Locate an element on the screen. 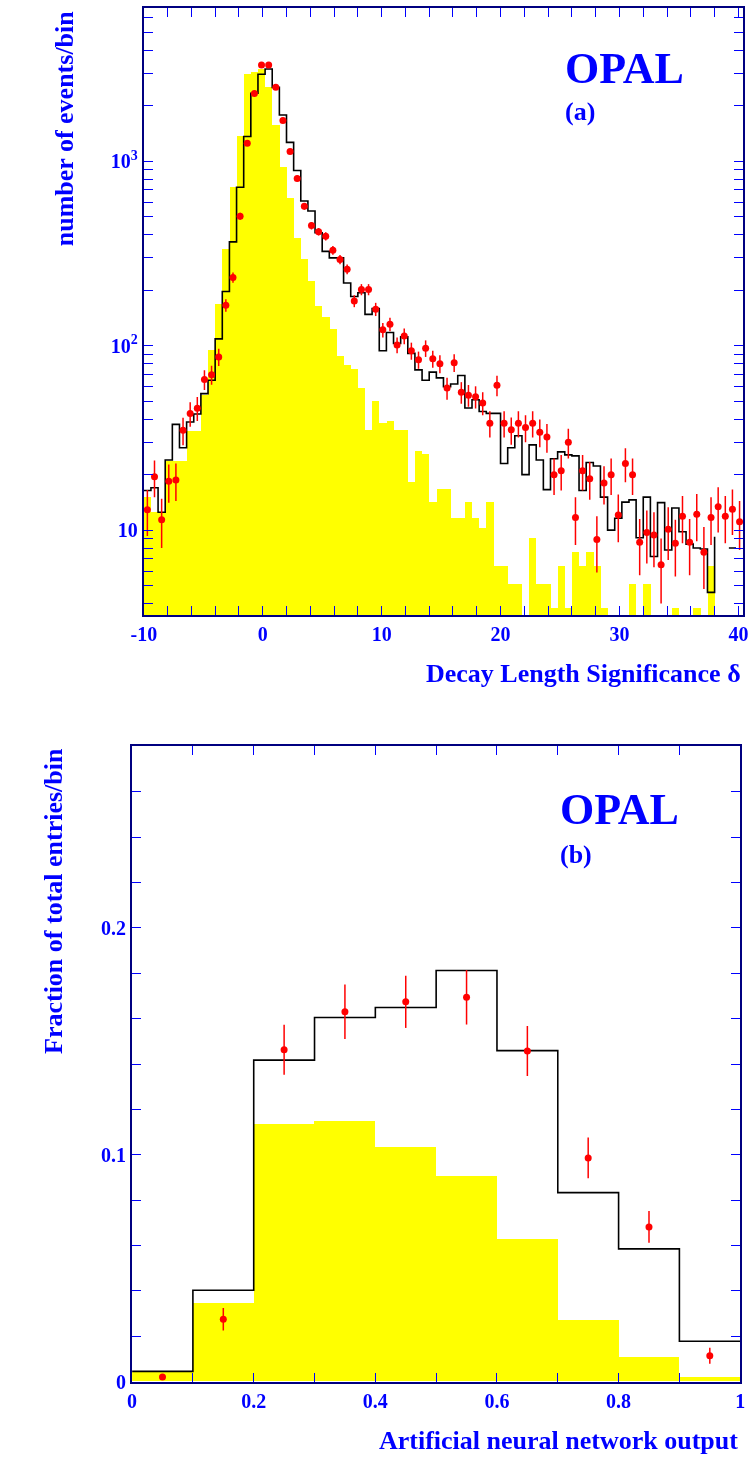 Image resolution: width=754 pixels, height=1475 pixels. x-tick-label: 20 is located at coordinates (500, 634).